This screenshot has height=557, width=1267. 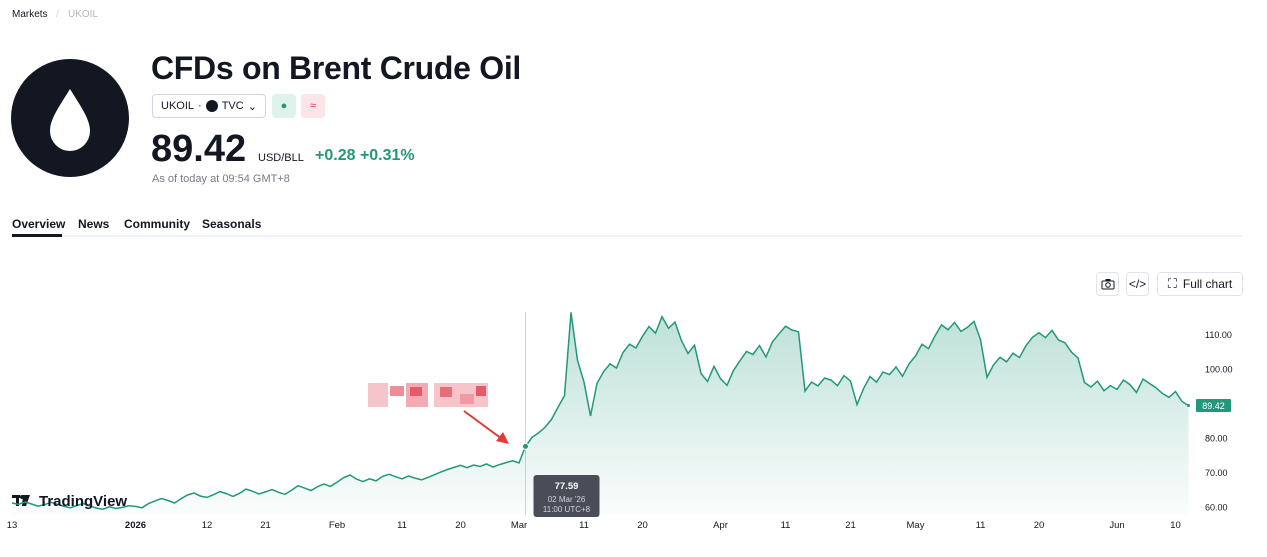 What do you see at coordinates (207, 525) in the screenshot?
I see `x-tick-label: 12` at bounding box center [207, 525].